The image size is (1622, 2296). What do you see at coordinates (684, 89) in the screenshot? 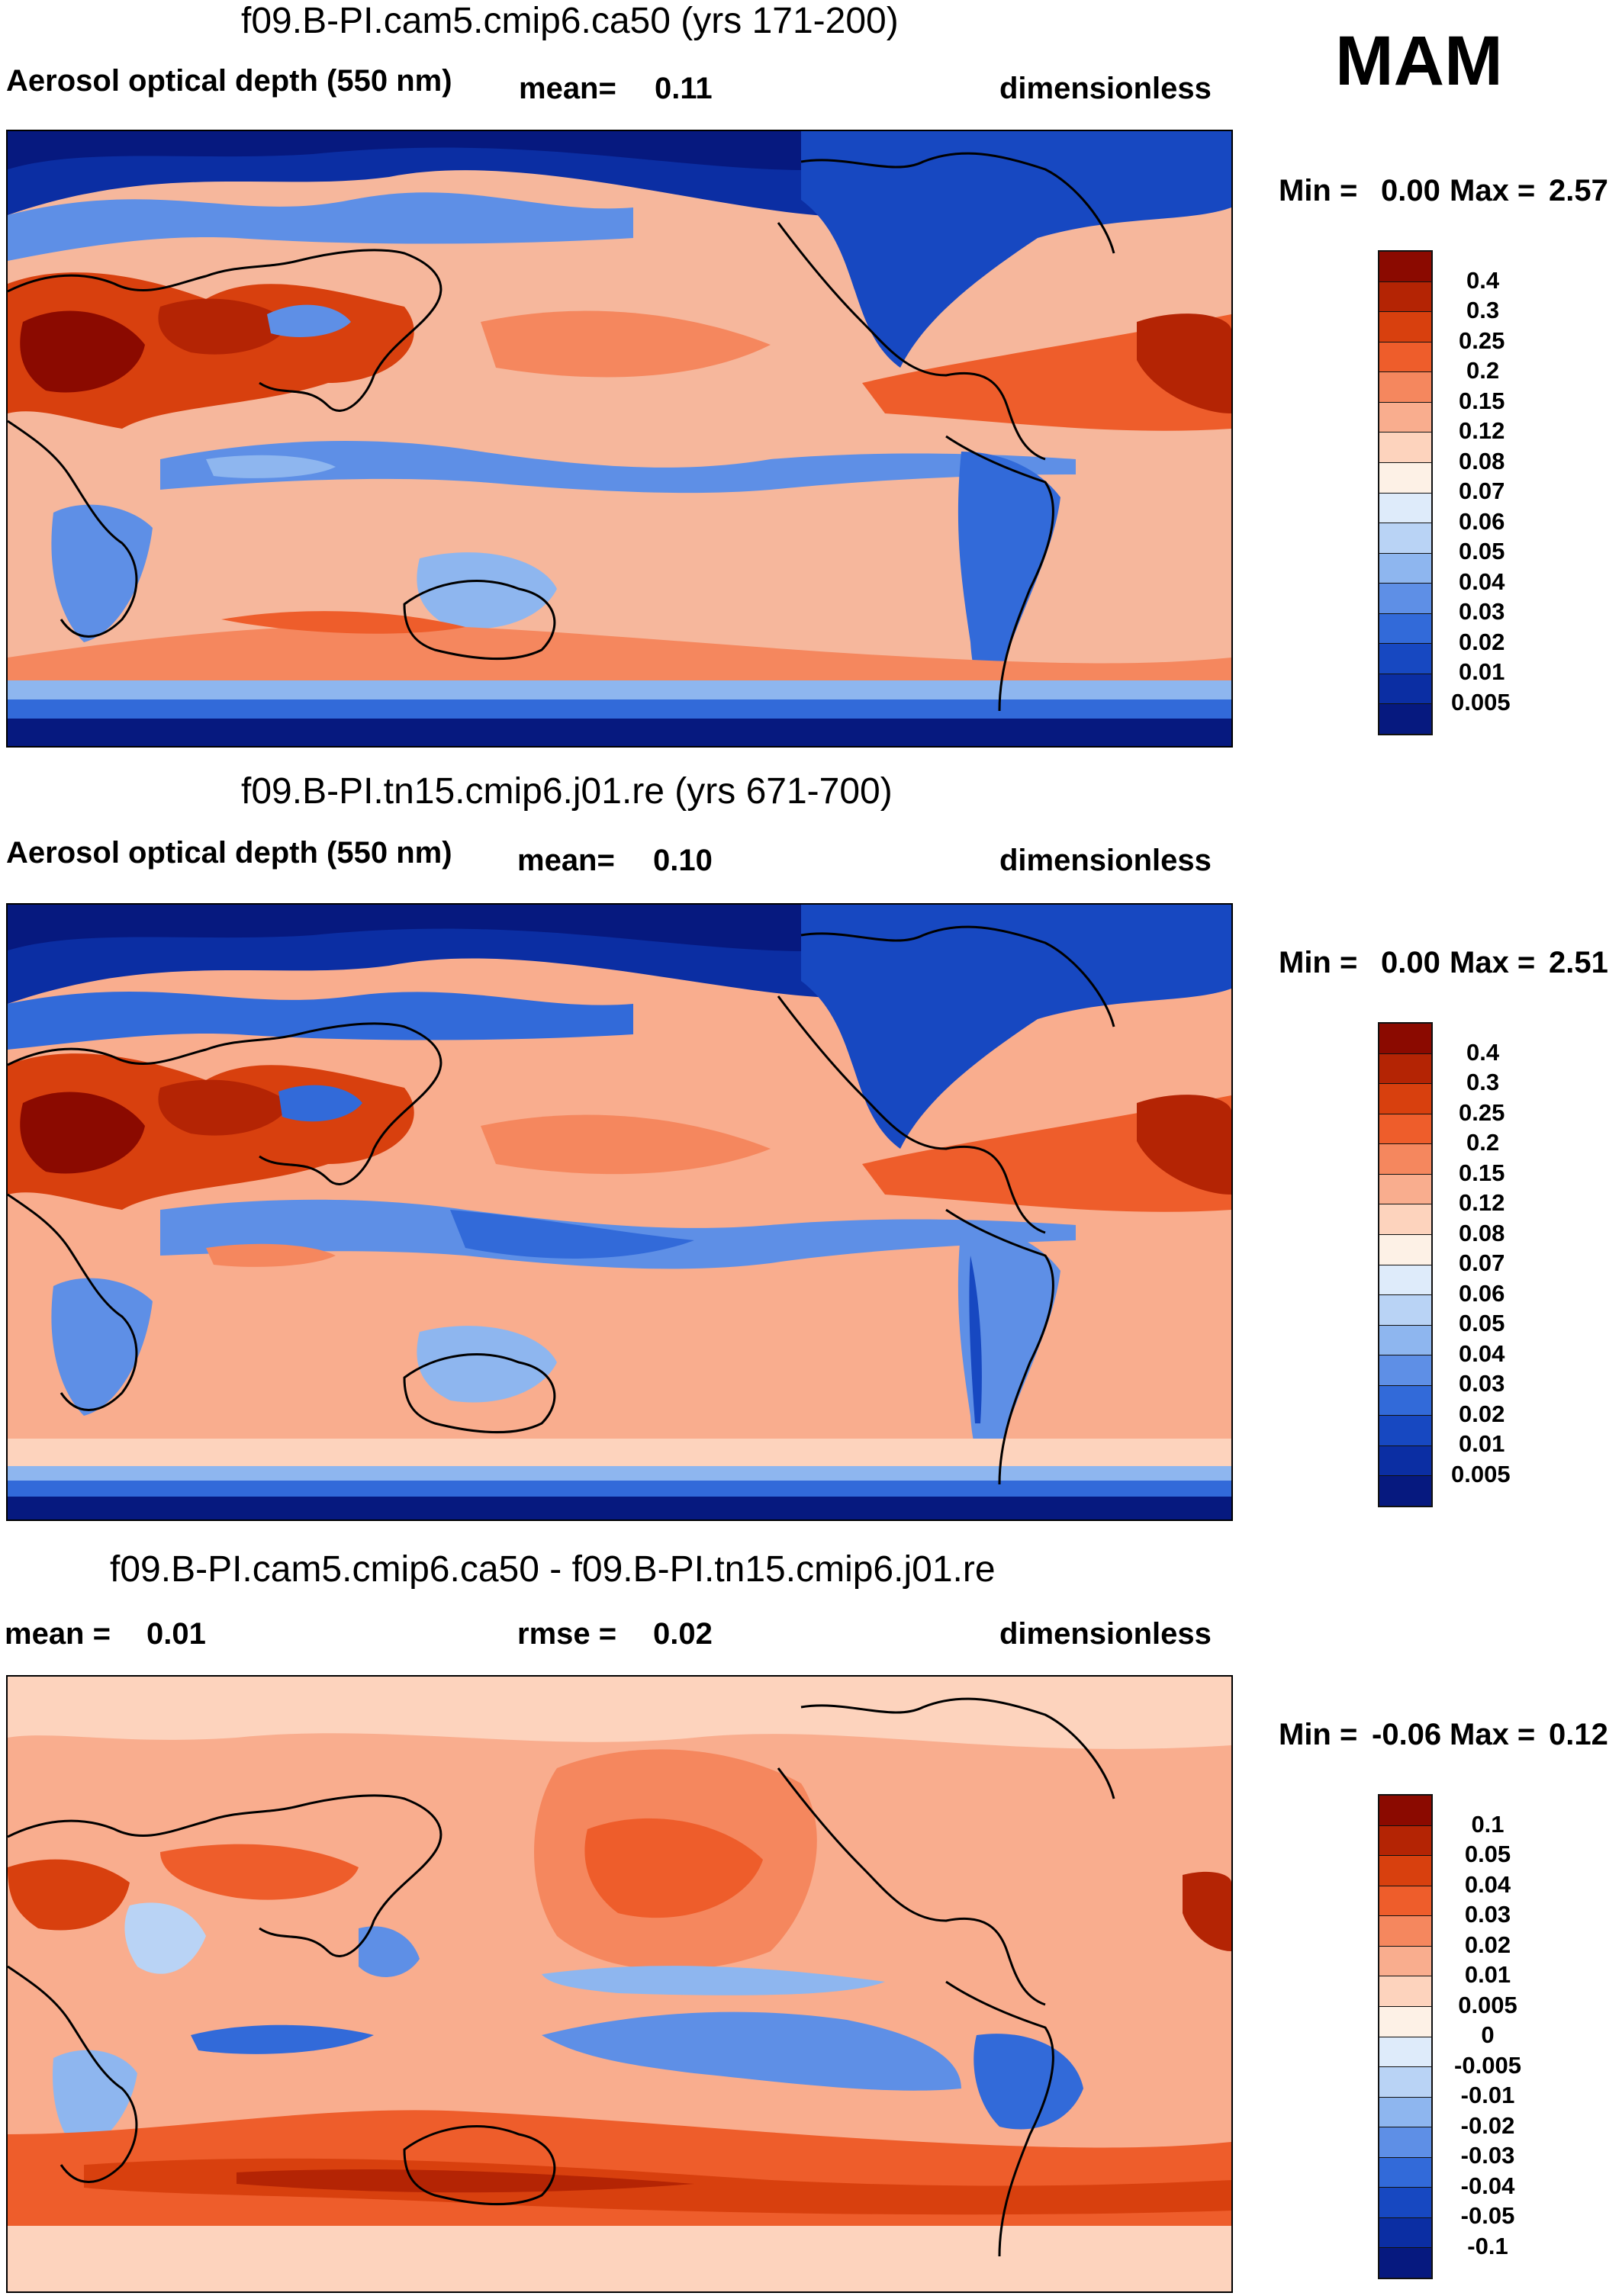
I see `panel-1-mean-value: 0.11` at bounding box center [684, 89].